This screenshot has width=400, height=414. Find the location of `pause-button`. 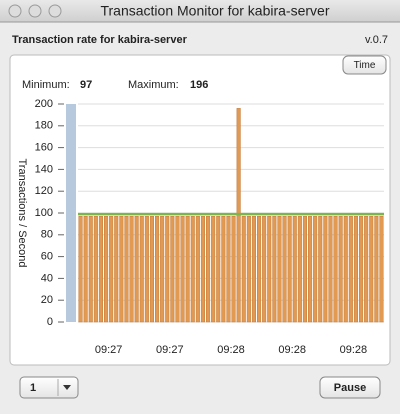

pause-button is located at coordinates (350, 387).